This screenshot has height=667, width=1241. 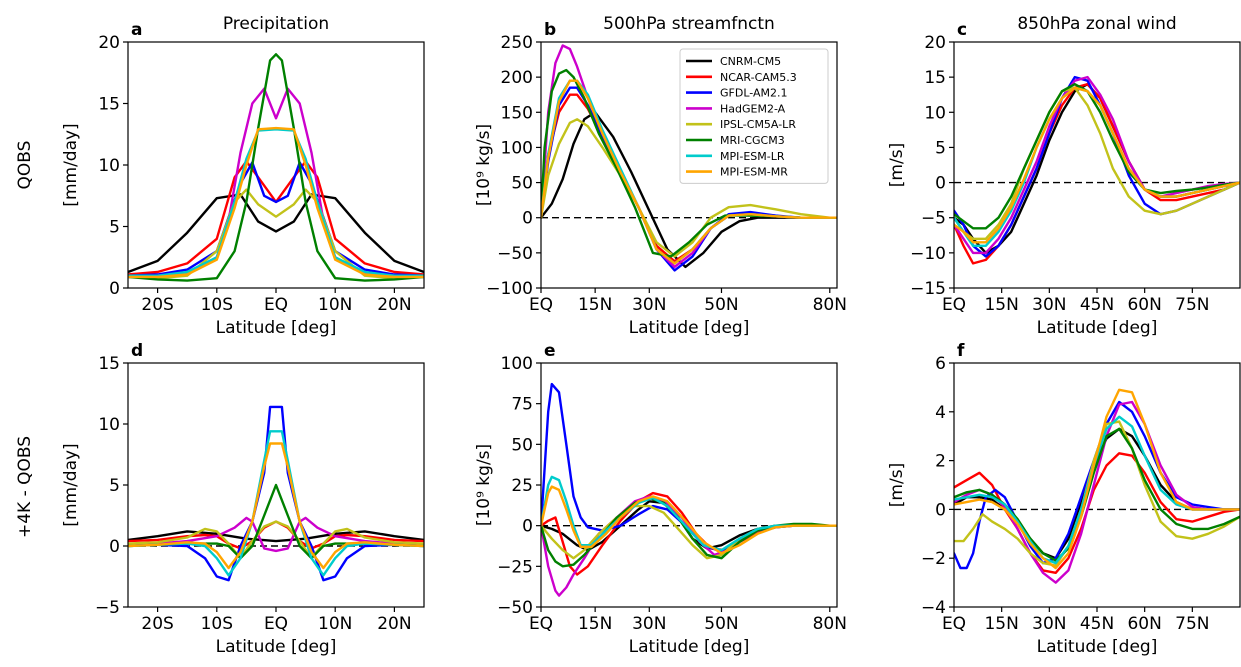 What do you see at coordinates (522, 405) in the screenshot?
I see `y-tick-label: 75` at bounding box center [522, 405].